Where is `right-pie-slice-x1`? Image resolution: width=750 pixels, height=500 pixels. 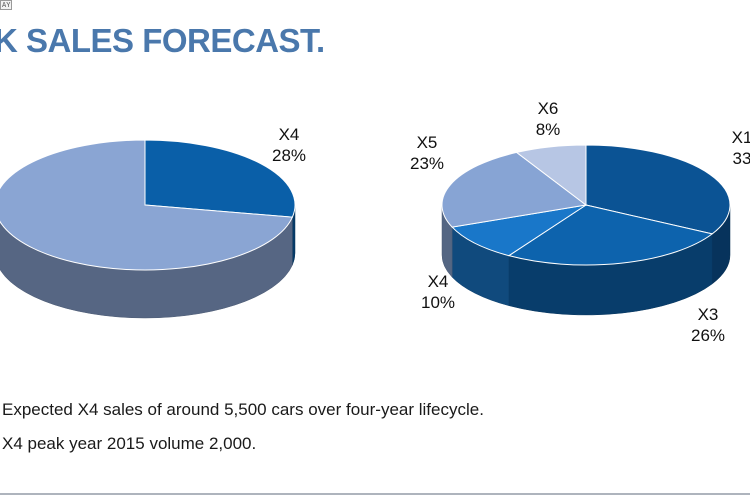 right-pie-slice-x1 is located at coordinates (658, 189).